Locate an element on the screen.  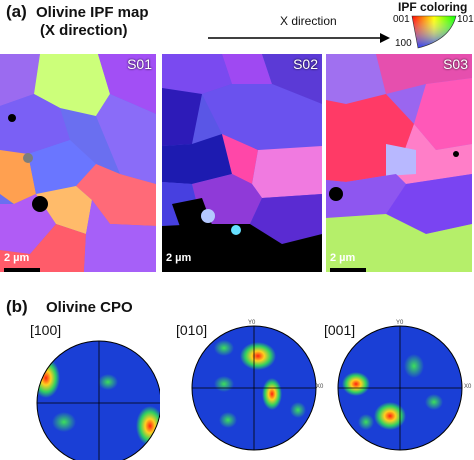
ipf-map-s03: S03 2 µm is located at coordinates (399, 163).